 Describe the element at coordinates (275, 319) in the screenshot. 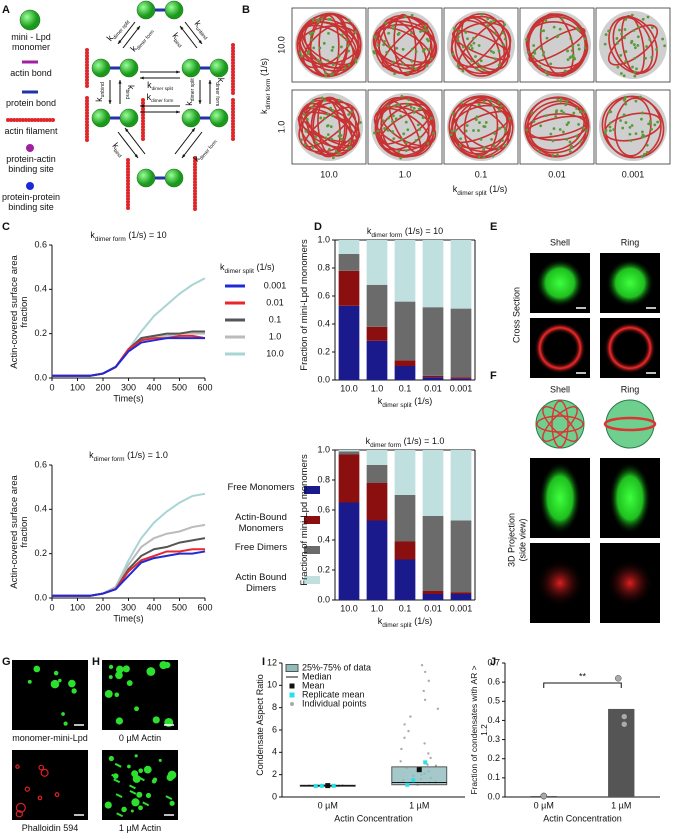

I see `legend-text: 0.1` at that location.